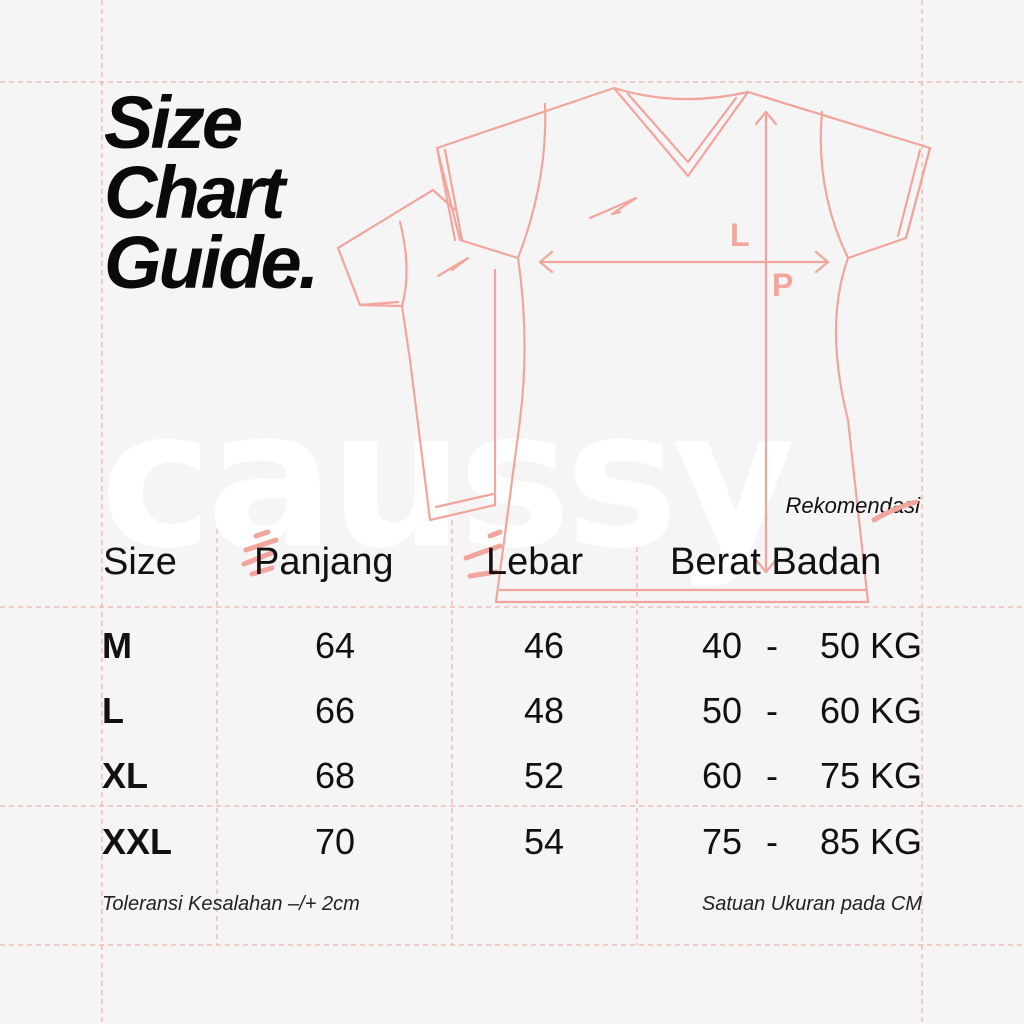 The height and width of the screenshot is (1024, 1024). Describe the element at coordinates (870, 645) in the screenshot. I see `berat-max: 50 KG` at that location.